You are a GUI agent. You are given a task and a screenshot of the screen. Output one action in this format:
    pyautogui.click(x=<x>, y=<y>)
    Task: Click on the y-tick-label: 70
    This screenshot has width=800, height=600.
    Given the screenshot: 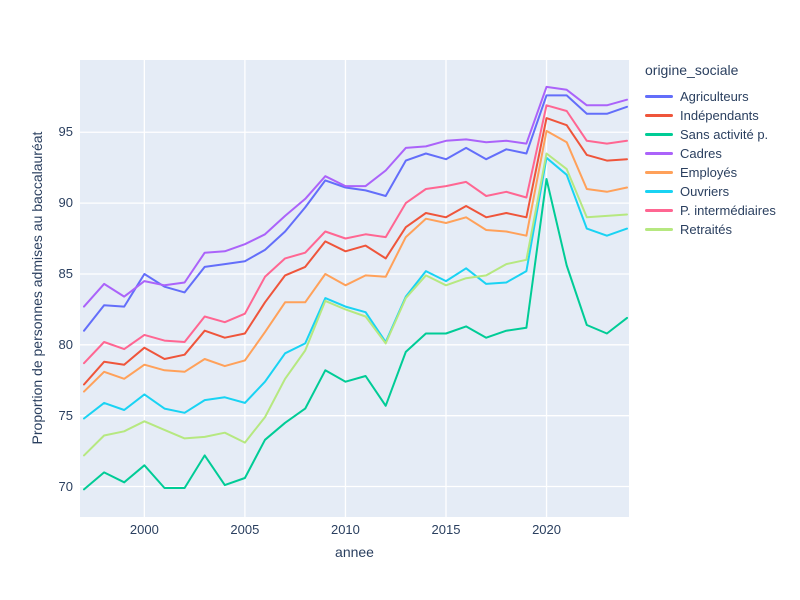 What is the action you would take?
    pyautogui.click(x=65, y=486)
    